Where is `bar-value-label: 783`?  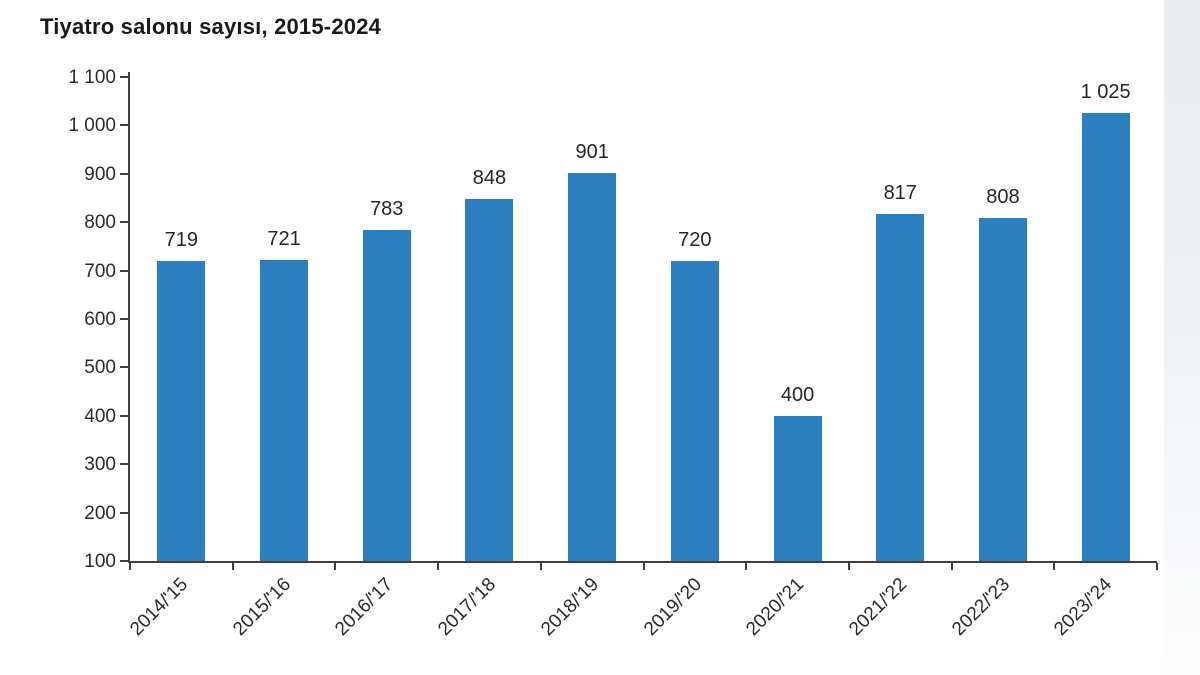 bar-value-label: 783 is located at coordinates (387, 209).